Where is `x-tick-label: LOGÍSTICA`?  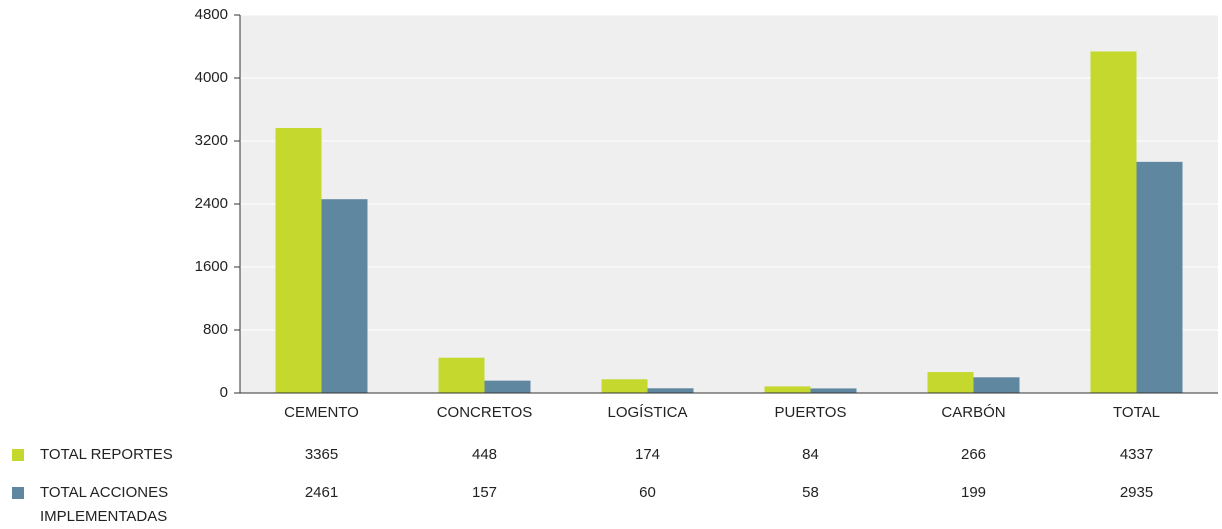
x-tick-label: LOGÍSTICA is located at coordinates (647, 412).